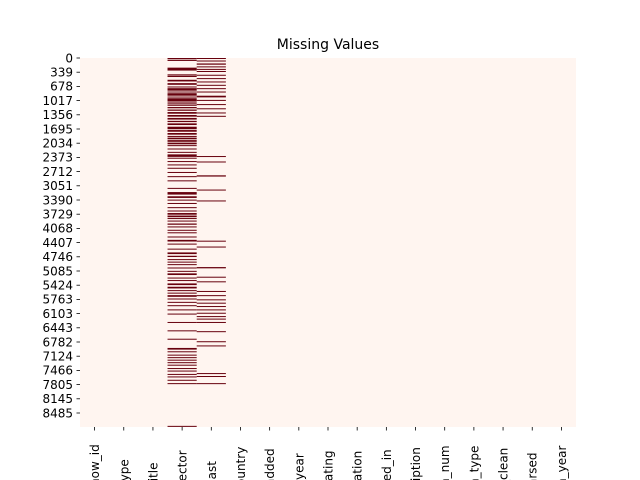  Describe the element at coordinates (57, 200) in the screenshot. I see `y-tick-label: 3390` at that location.